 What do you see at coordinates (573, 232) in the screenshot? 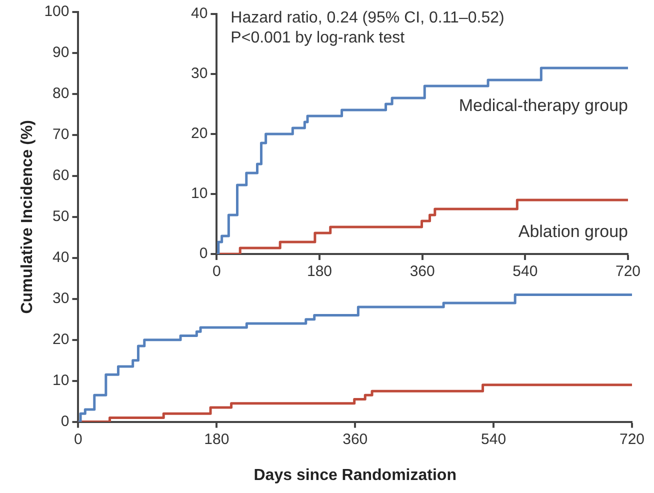
I see `series-label: Ablation group` at bounding box center [573, 232].